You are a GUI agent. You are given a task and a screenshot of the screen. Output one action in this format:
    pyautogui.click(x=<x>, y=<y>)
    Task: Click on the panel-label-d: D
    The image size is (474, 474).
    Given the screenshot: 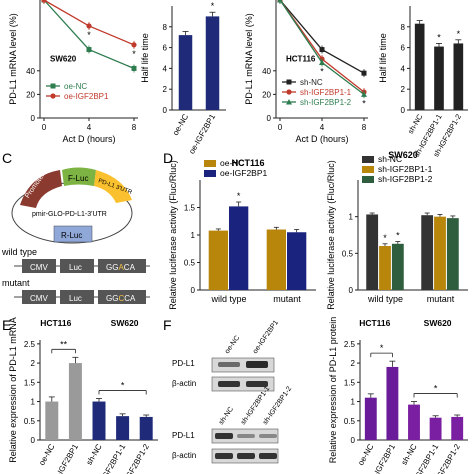 What is the action you would take?
    pyautogui.click(x=168, y=158)
    